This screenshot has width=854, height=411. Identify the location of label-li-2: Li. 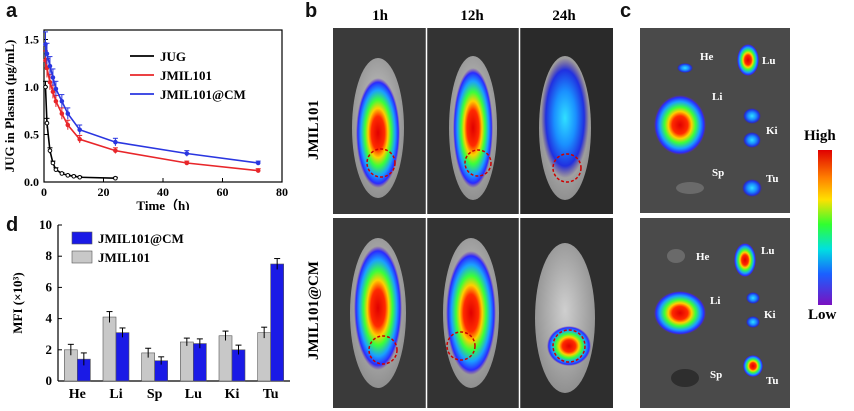
(715, 301).